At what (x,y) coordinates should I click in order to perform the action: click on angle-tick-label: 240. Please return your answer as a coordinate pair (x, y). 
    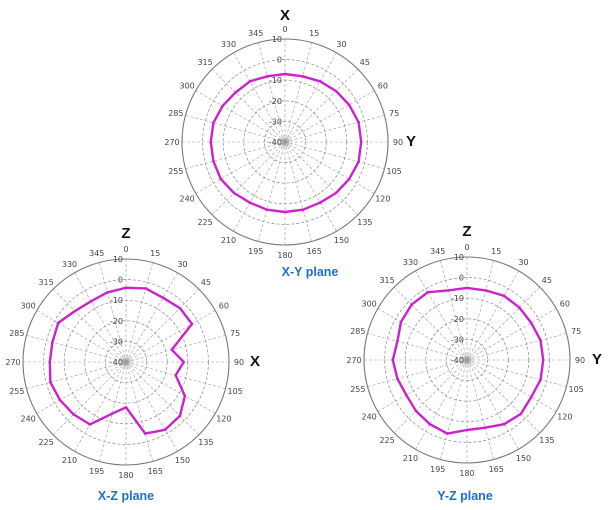
    Looking at the image, I should click on (368, 417).